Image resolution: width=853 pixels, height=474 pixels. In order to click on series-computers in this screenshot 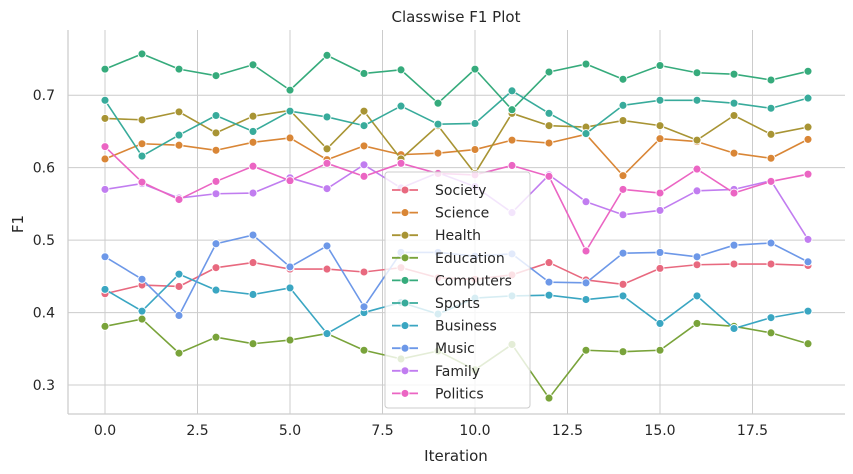, I will do `click(456, 82)`.